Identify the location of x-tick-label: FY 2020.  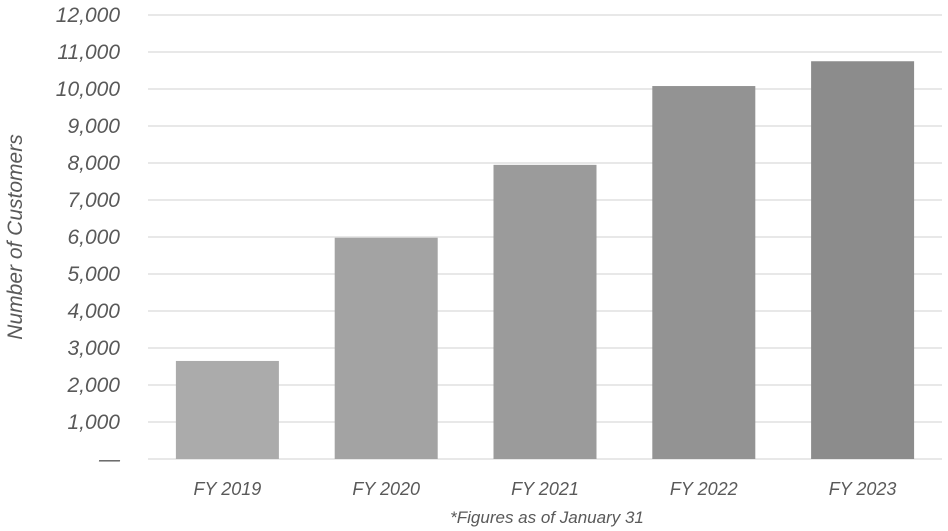
(386, 489).